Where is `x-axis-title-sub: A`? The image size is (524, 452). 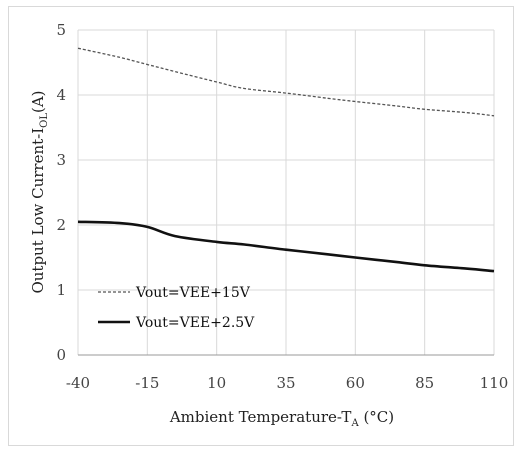
x-axis-title-sub: A is located at coordinates (354, 423).